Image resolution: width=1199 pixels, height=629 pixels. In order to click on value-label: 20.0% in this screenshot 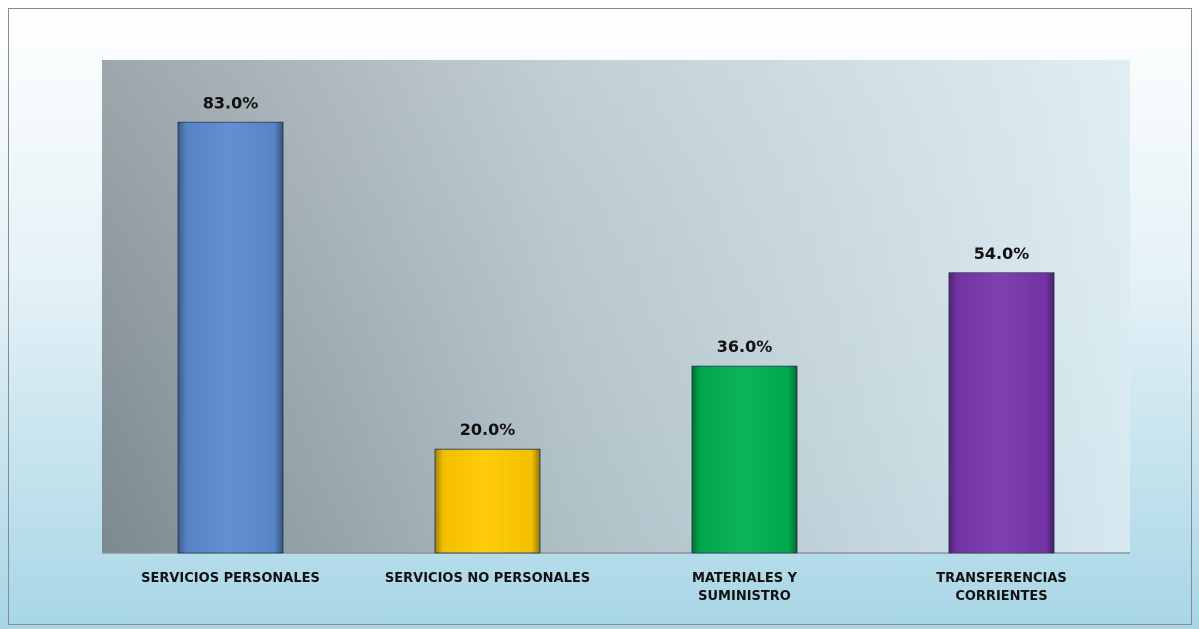, I will do `click(488, 429)`.